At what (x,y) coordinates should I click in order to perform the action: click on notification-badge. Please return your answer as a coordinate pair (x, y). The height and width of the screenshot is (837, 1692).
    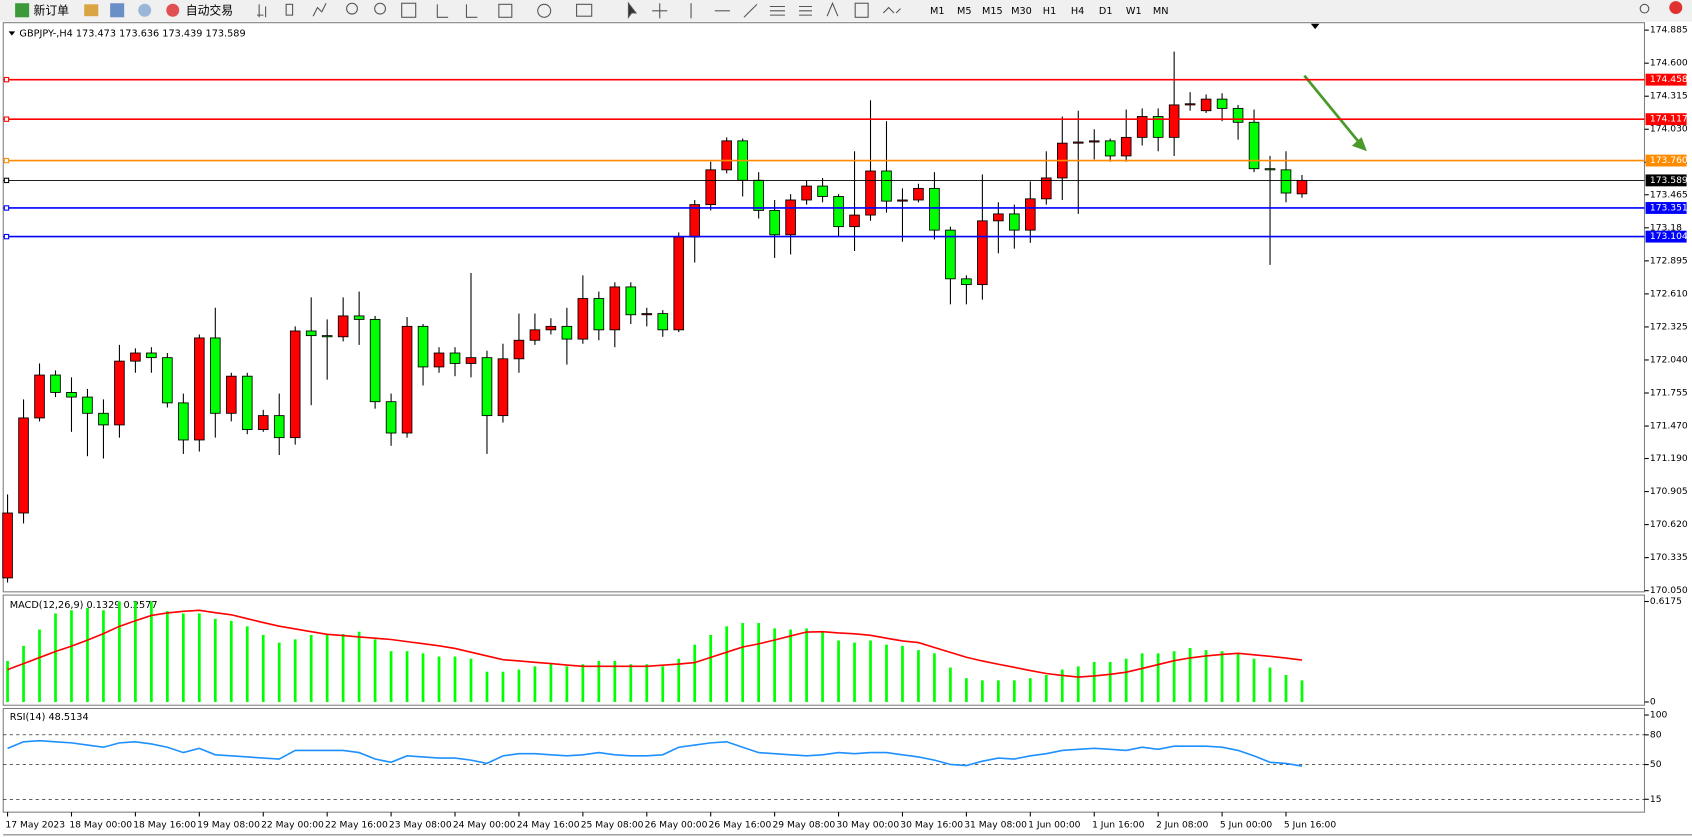
    Looking at the image, I should click on (1676, 8).